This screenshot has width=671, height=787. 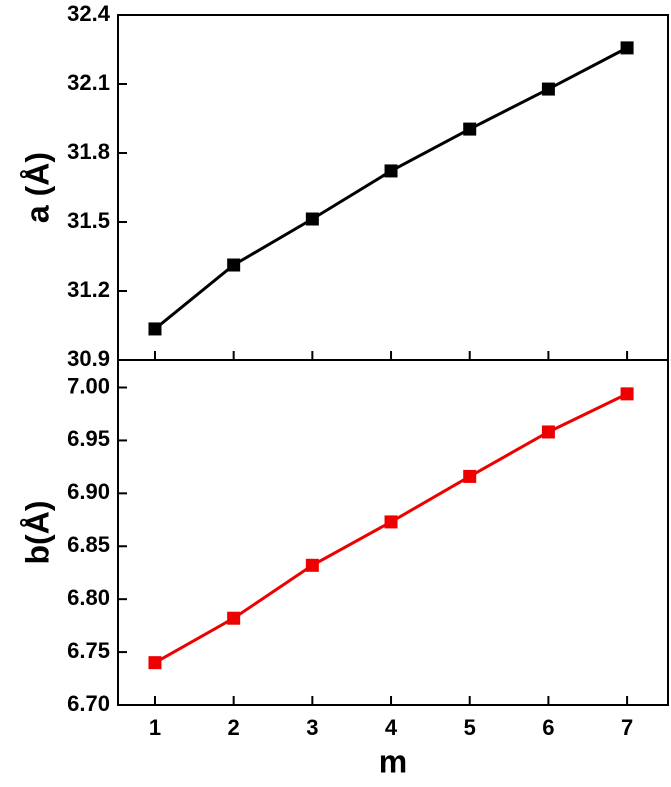 What do you see at coordinates (88, 491) in the screenshot?
I see `y-tick-label: 6.90` at bounding box center [88, 491].